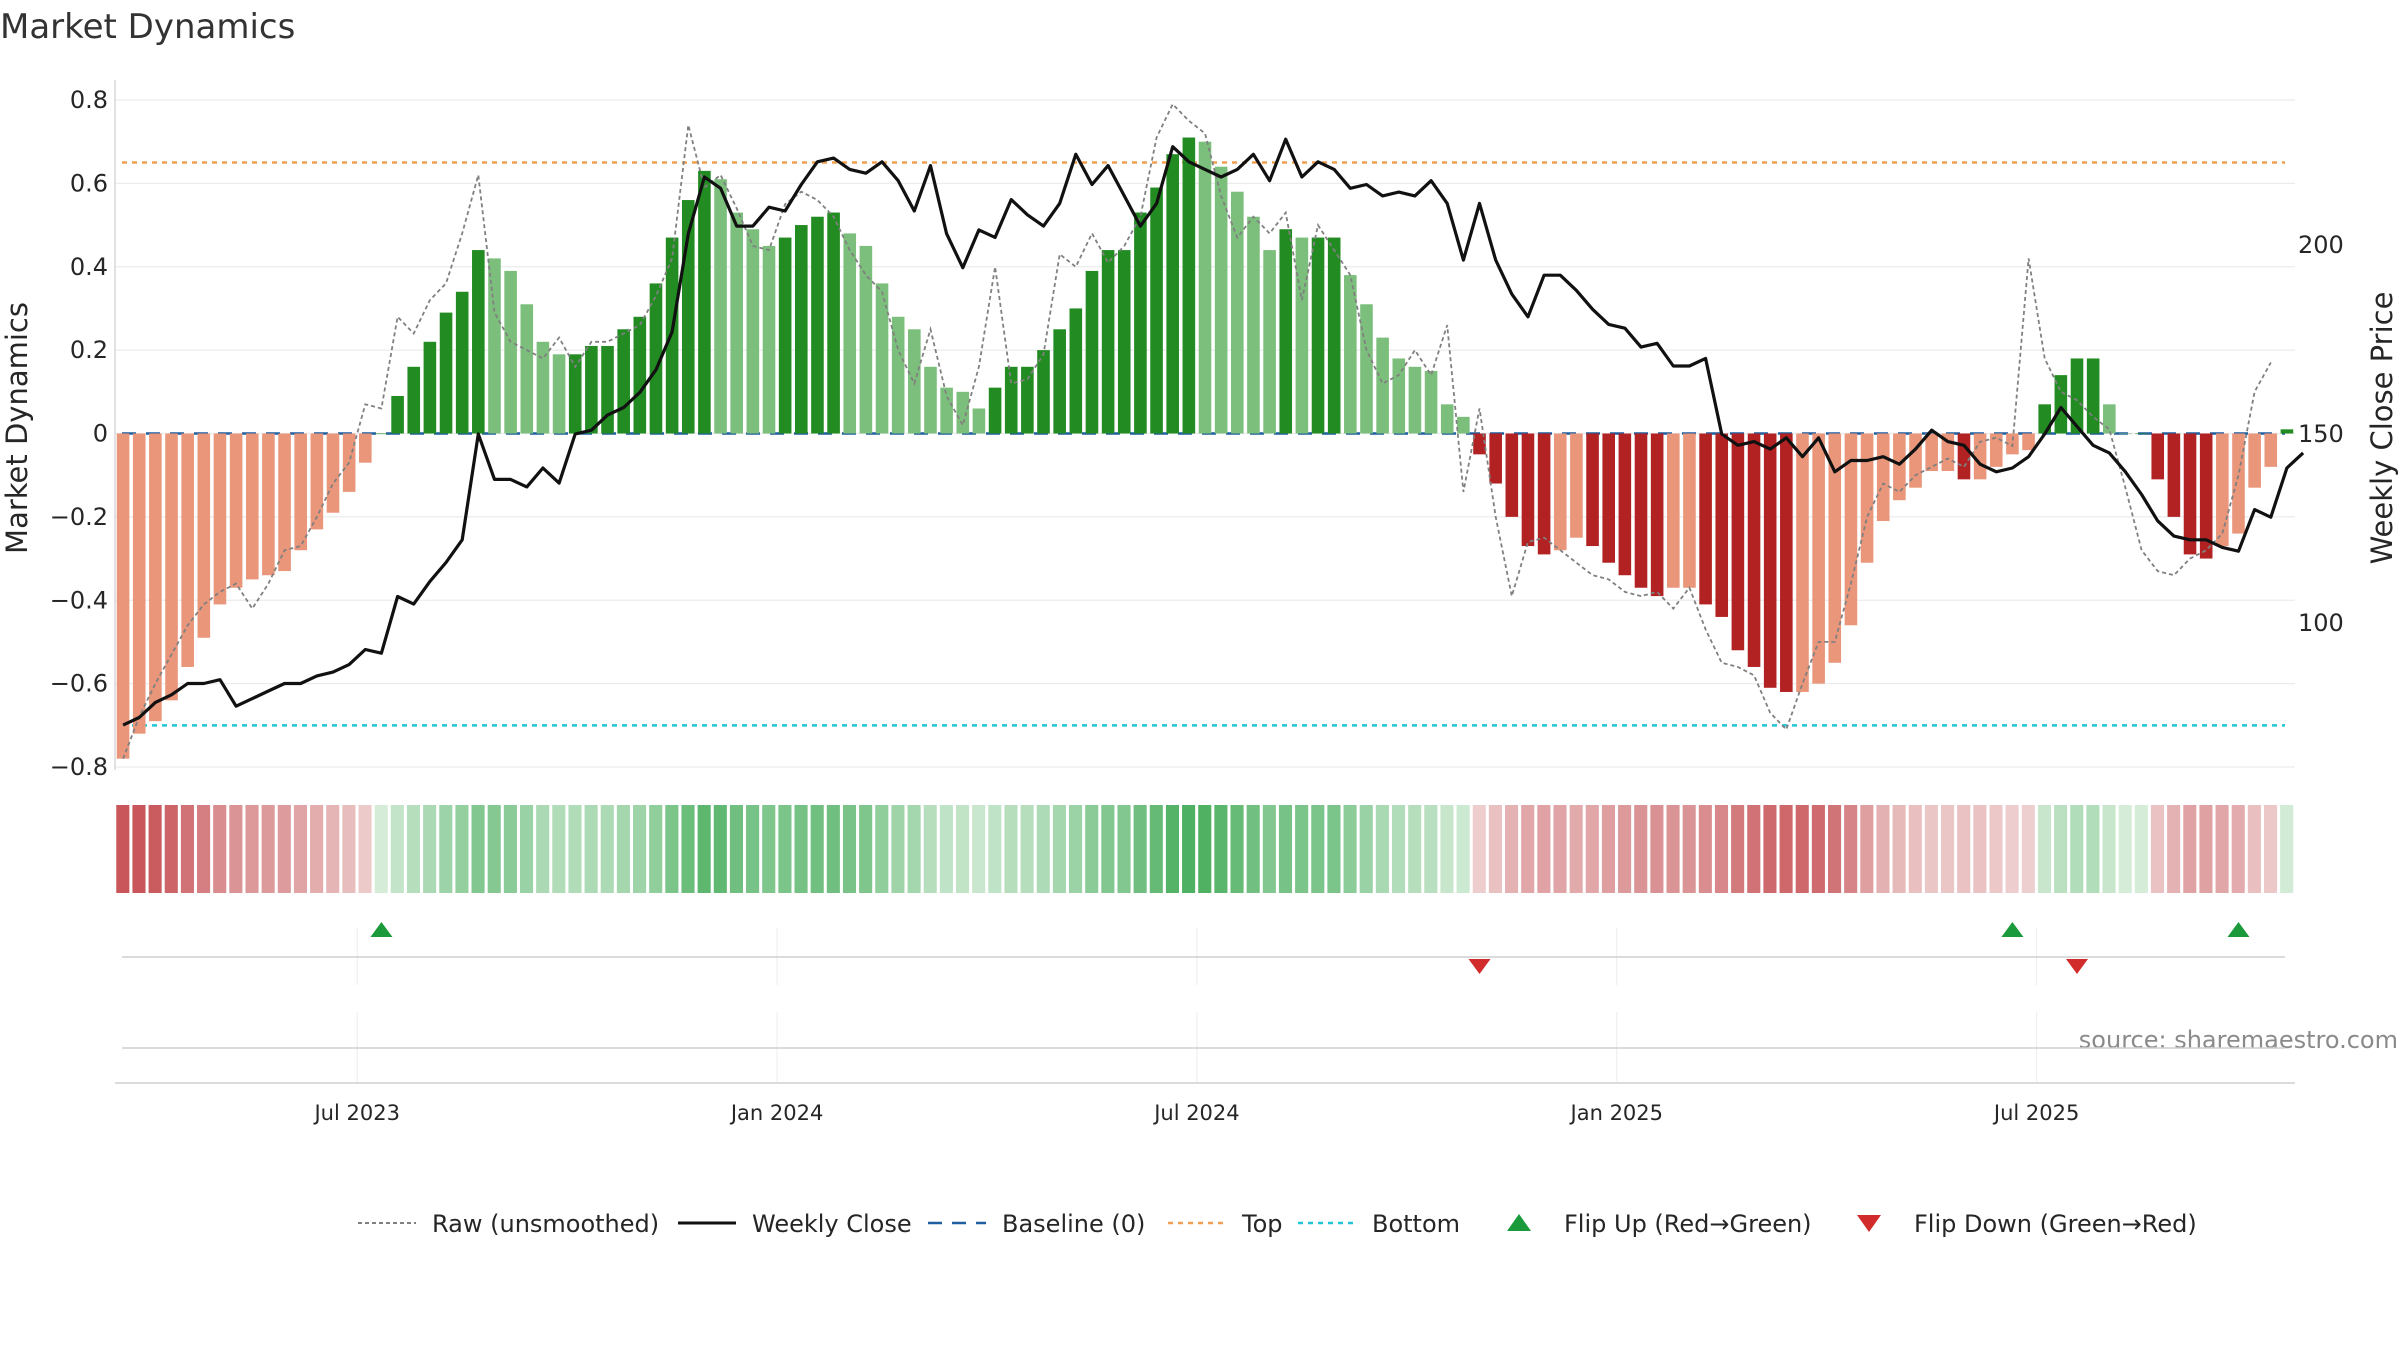 This screenshot has height=1350, width=2400. I want to click on legend-label: Top, so click(1262, 1224).